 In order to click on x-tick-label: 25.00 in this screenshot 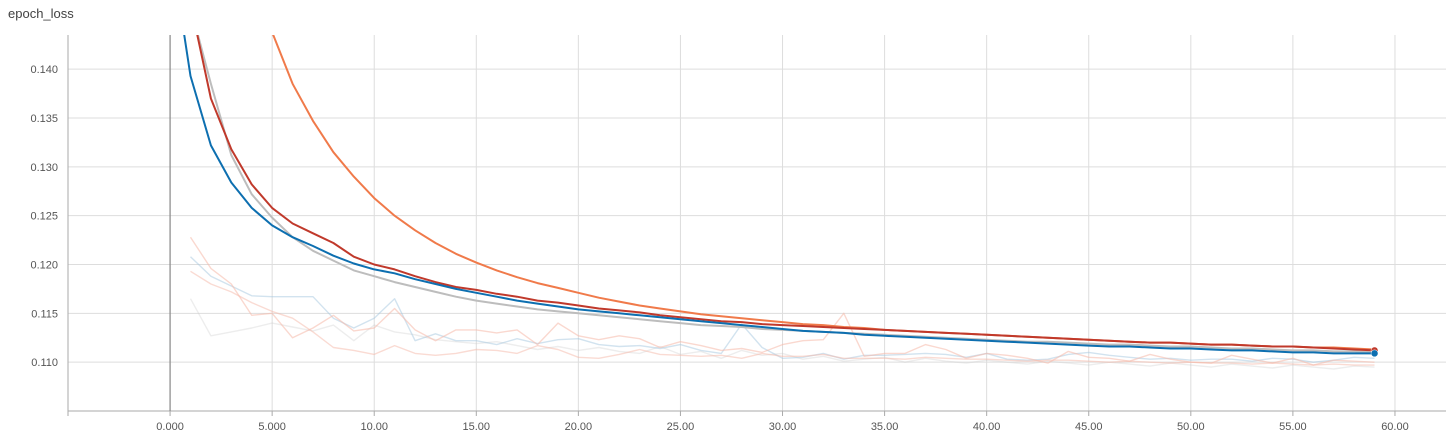, I will do `click(681, 427)`.